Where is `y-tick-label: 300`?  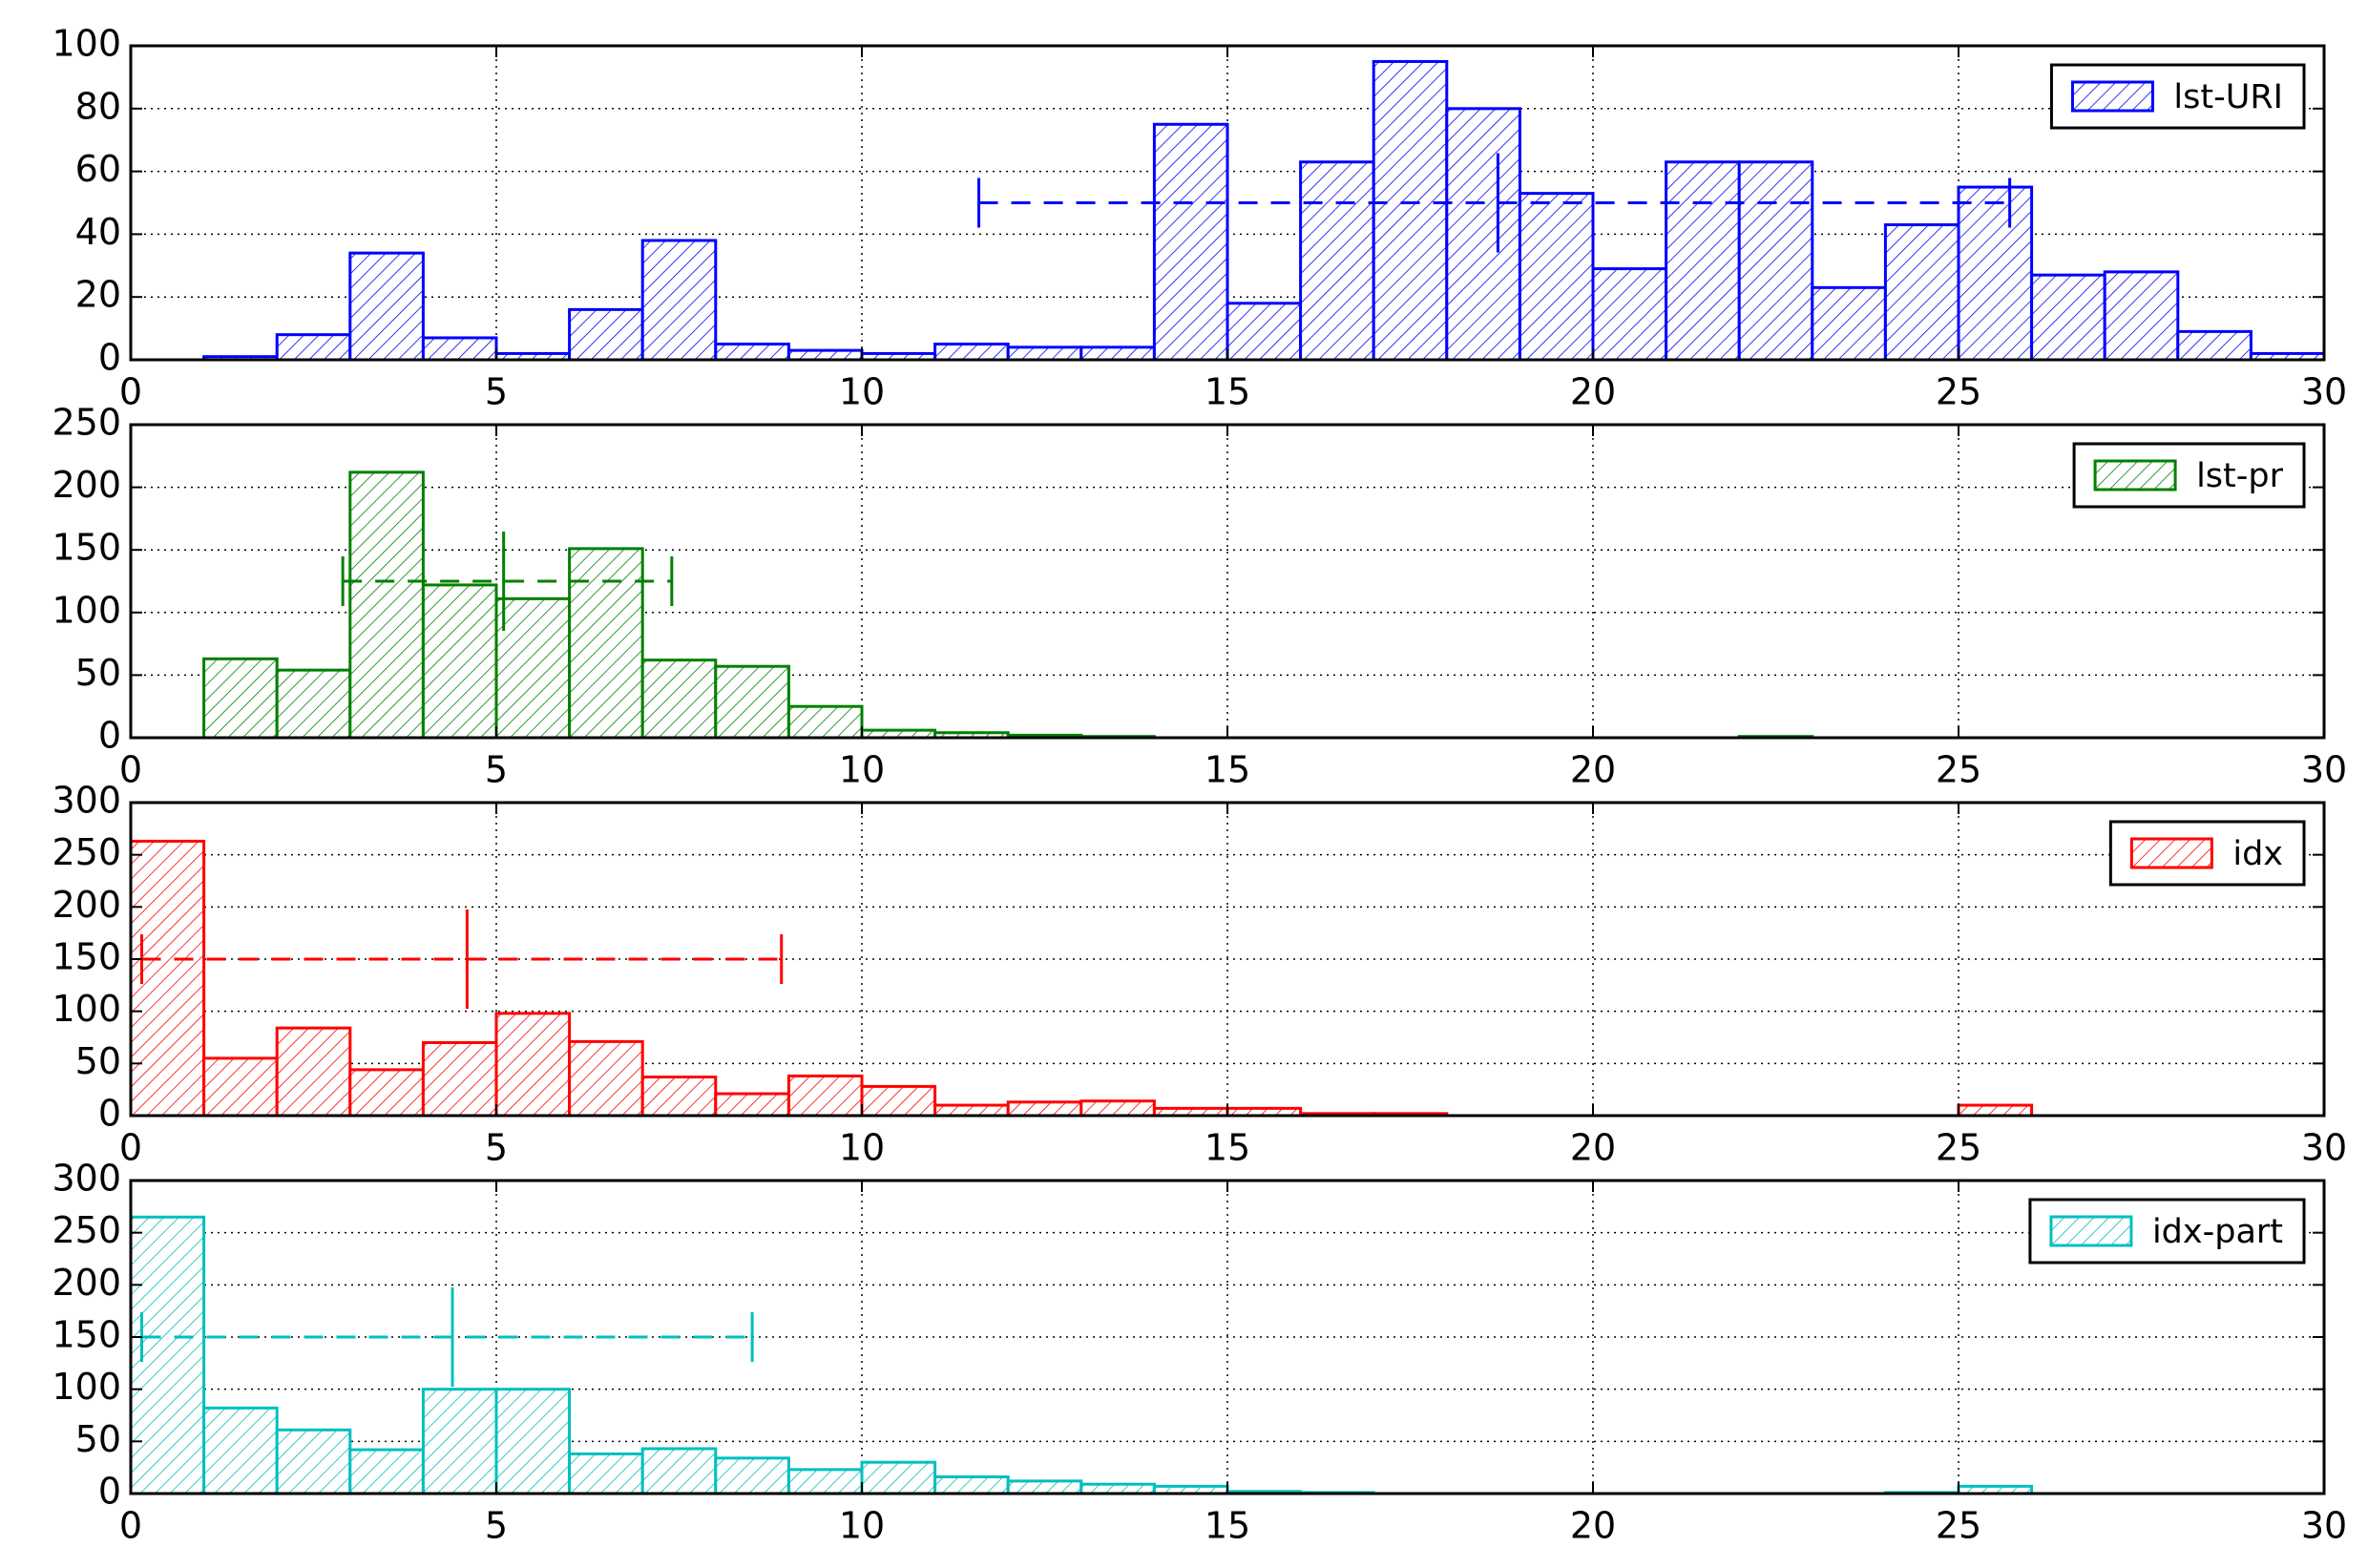 y-tick-label: 300 is located at coordinates (86, 801).